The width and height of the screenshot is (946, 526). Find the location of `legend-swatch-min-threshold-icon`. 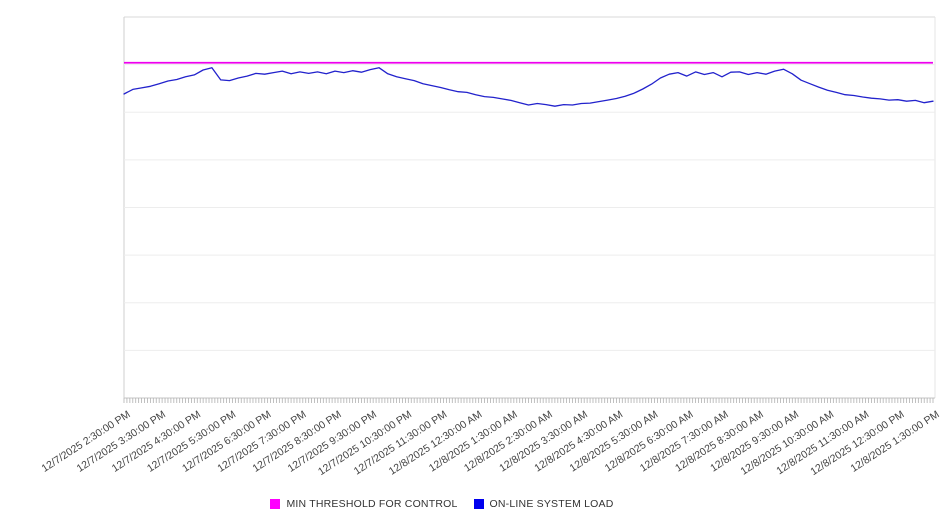

legend-swatch-min-threshold-icon is located at coordinates (275, 504).